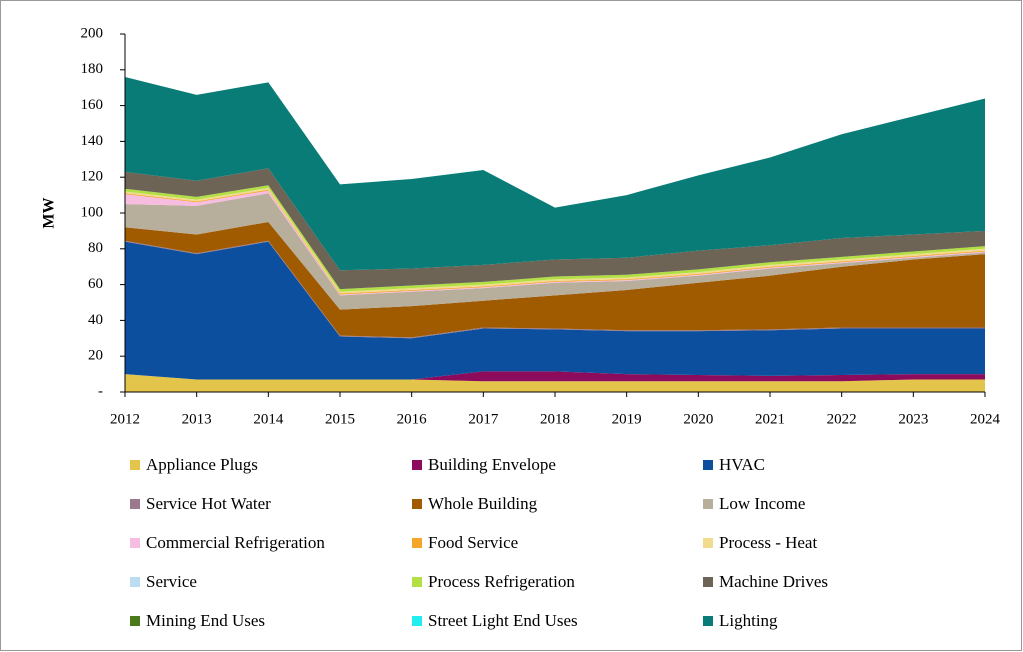 This screenshot has width=1023, height=652. What do you see at coordinates (49, 212) in the screenshot?
I see `y-axis-label: MW` at bounding box center [49, 212].